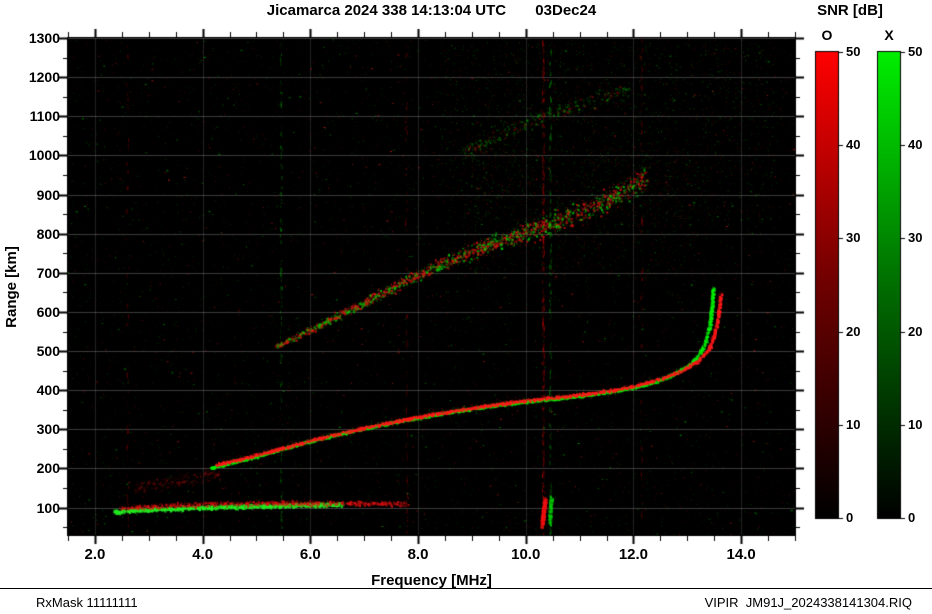 The width and height of the screenshot is (932, 614). What do you see at coordinates (889, 35) in the screenshot?
I see `colorbar-x-mode-label: X` at bounding box center [889, 35].